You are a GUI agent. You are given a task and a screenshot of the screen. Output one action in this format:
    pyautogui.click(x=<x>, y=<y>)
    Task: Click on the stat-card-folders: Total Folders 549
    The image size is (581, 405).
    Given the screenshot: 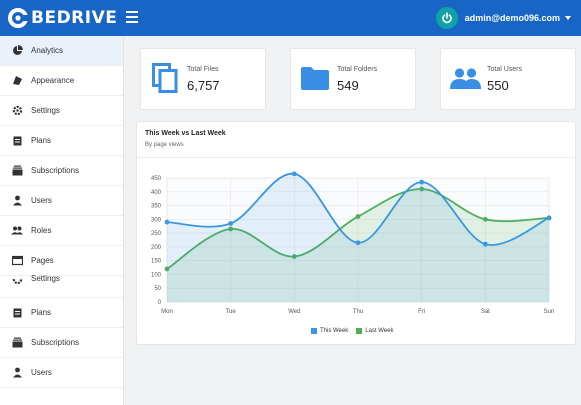 What is the action you would take?
    pyautogui.click(x=353, y=79)
    